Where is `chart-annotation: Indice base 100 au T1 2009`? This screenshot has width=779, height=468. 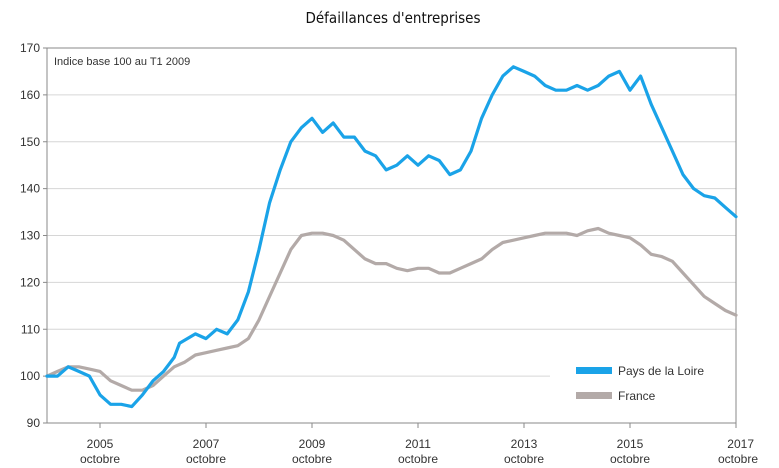 chart-annotation: Indice base 100 au T1 2009 is located at coordinates (122, 62).